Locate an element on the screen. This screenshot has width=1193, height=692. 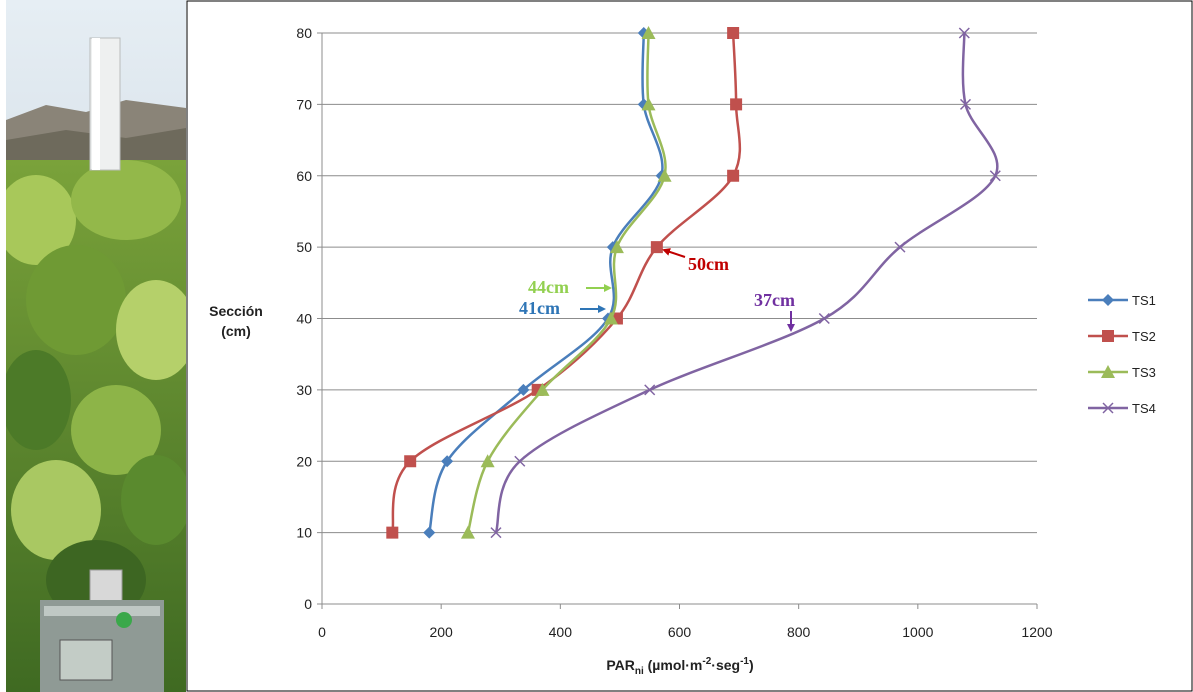
y-tick-label-50: 50 is located at coordinates (304, 247).